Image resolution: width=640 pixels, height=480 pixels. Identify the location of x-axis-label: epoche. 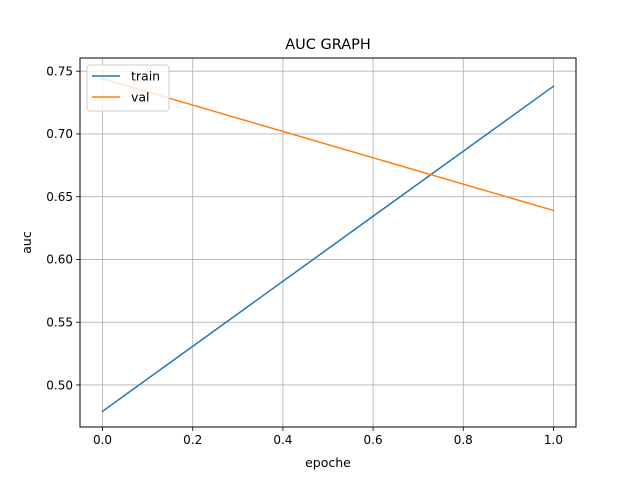
(328, 462).